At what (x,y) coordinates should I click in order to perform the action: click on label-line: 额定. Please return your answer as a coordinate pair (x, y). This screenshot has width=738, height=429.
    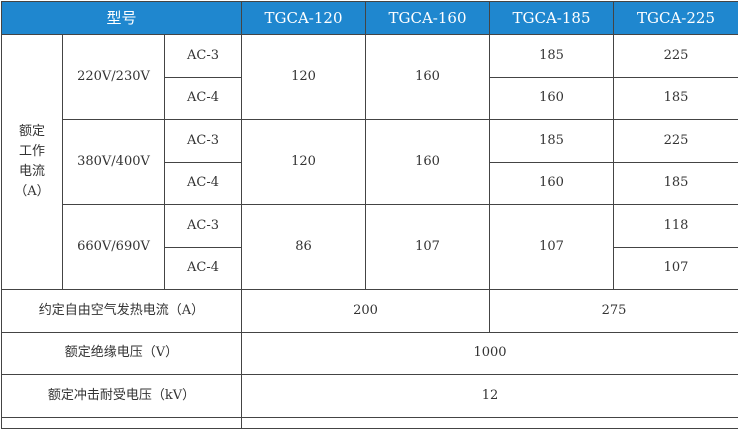
    Looking at the image, I should click on (31, 131).